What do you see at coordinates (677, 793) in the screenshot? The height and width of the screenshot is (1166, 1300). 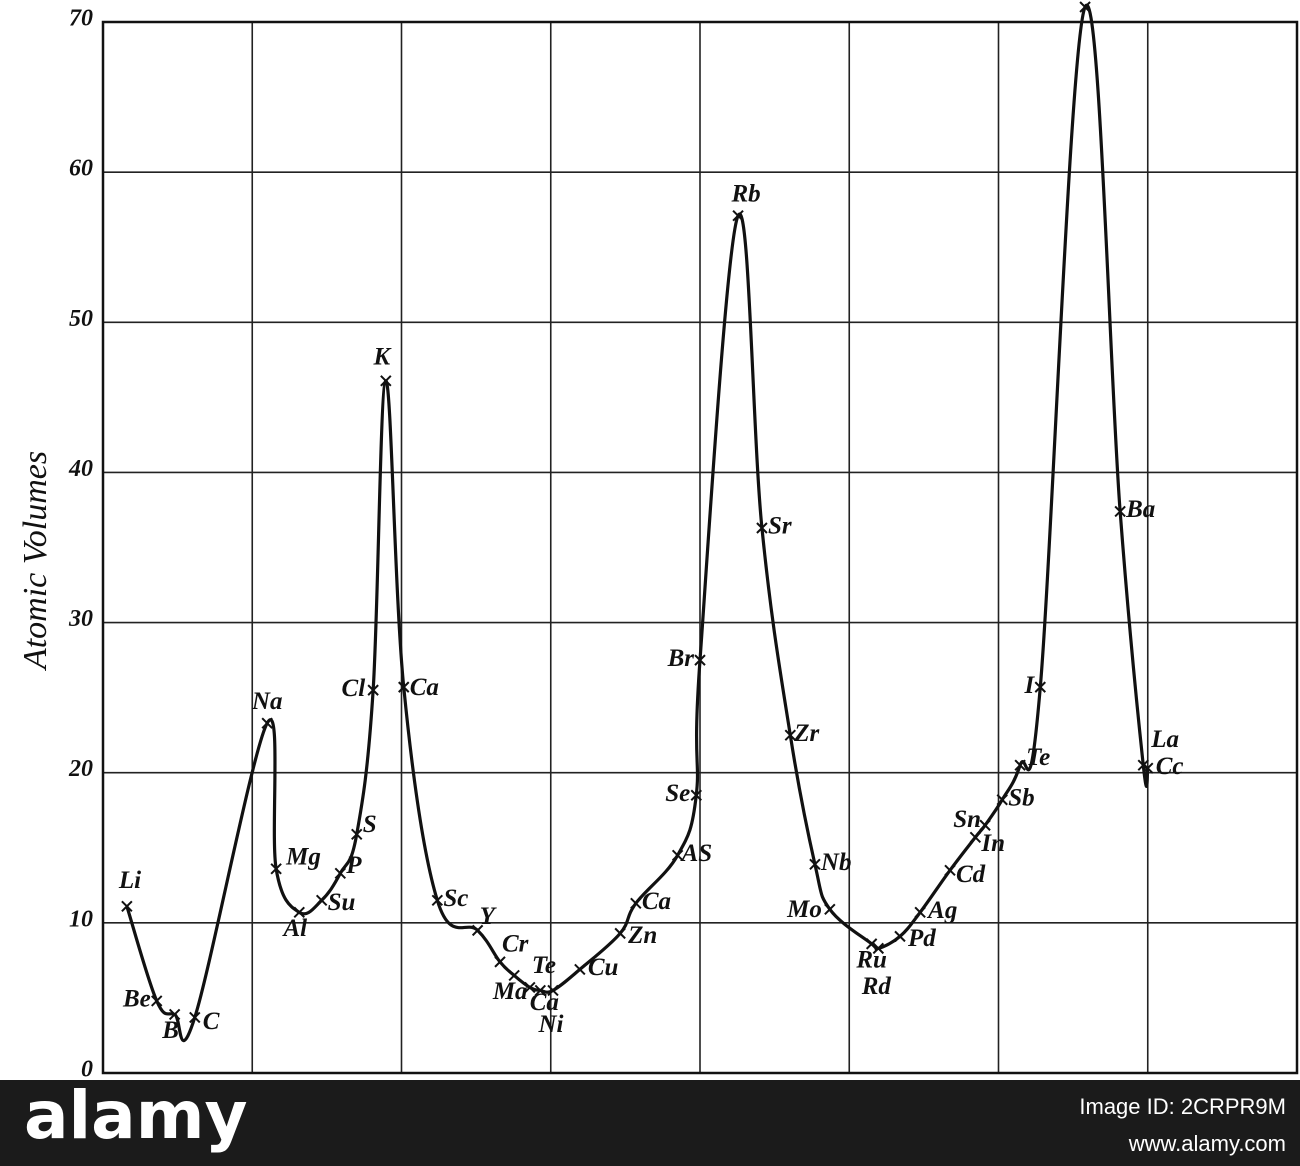 I see `point-label: Se` at bounding box center [677, 793].